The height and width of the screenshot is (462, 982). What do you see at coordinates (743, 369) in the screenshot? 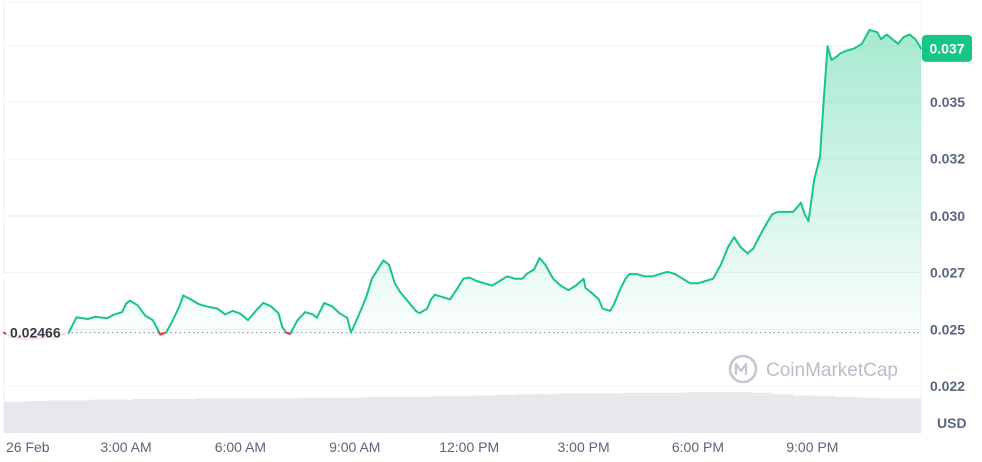
I see `coinmarketcap-logo-icon` at bounding box center [743, 369].